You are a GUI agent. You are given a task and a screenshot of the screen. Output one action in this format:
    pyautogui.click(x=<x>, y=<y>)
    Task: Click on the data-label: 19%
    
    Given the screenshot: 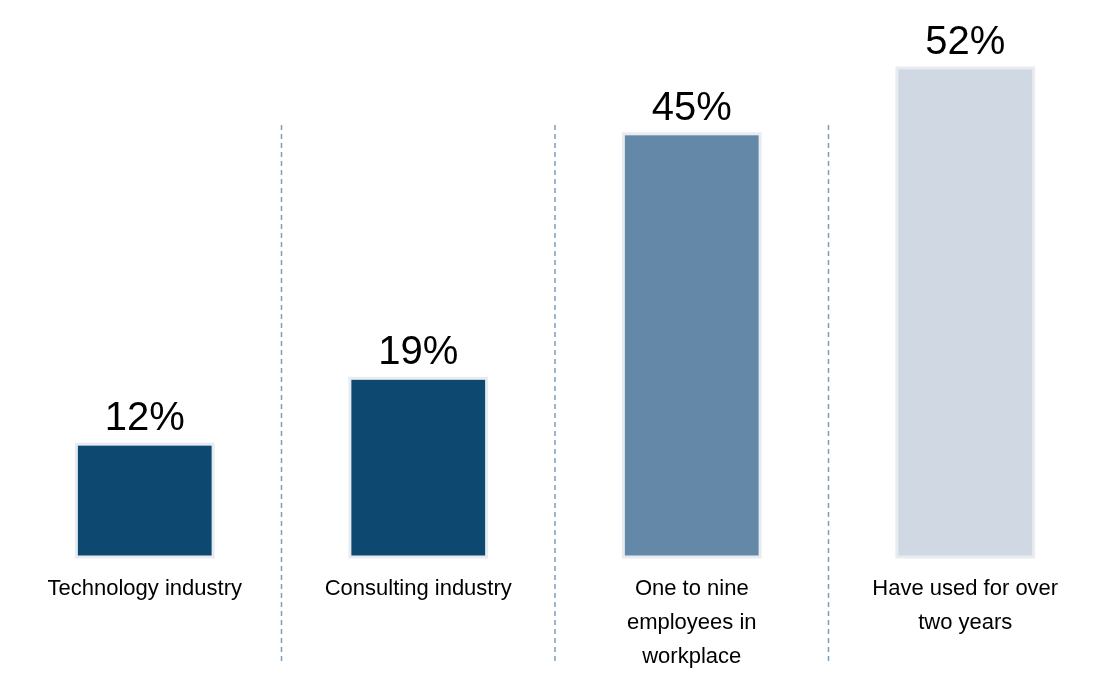 What is the action you would take?
    pyautogui.click(x=418, y=350)
    